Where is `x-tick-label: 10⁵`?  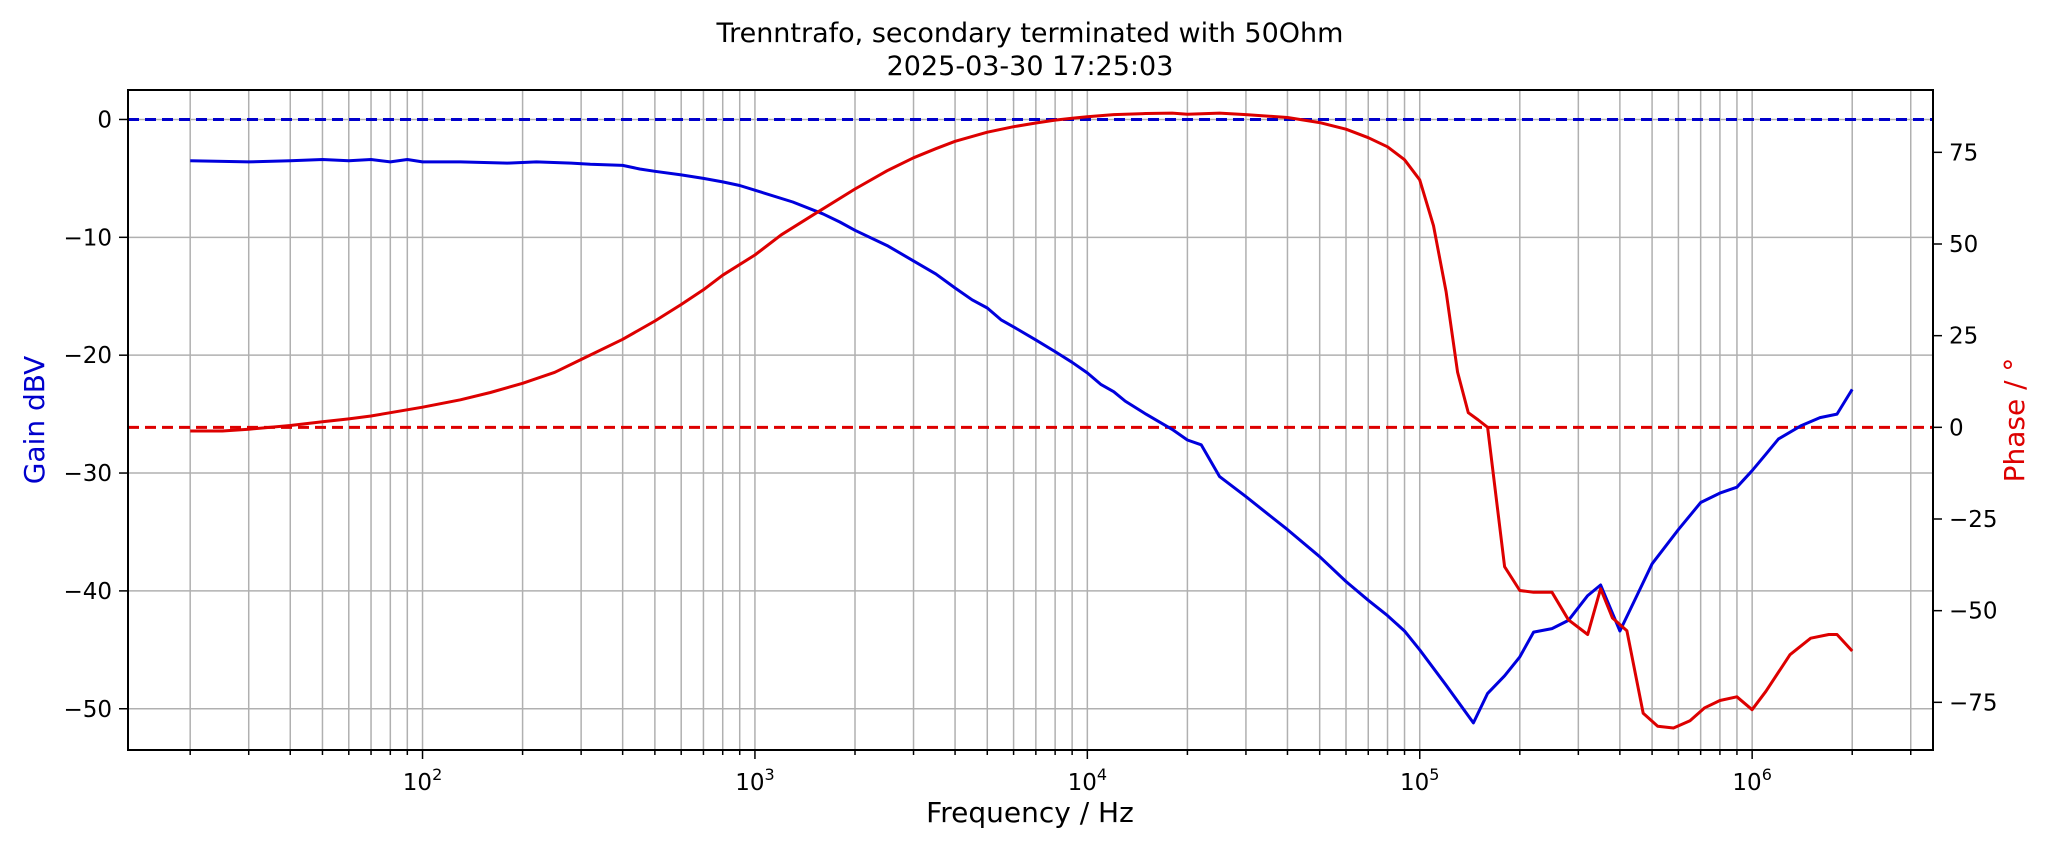 x-tick-label: 10⁵ is located at coordinates (1419, 780).